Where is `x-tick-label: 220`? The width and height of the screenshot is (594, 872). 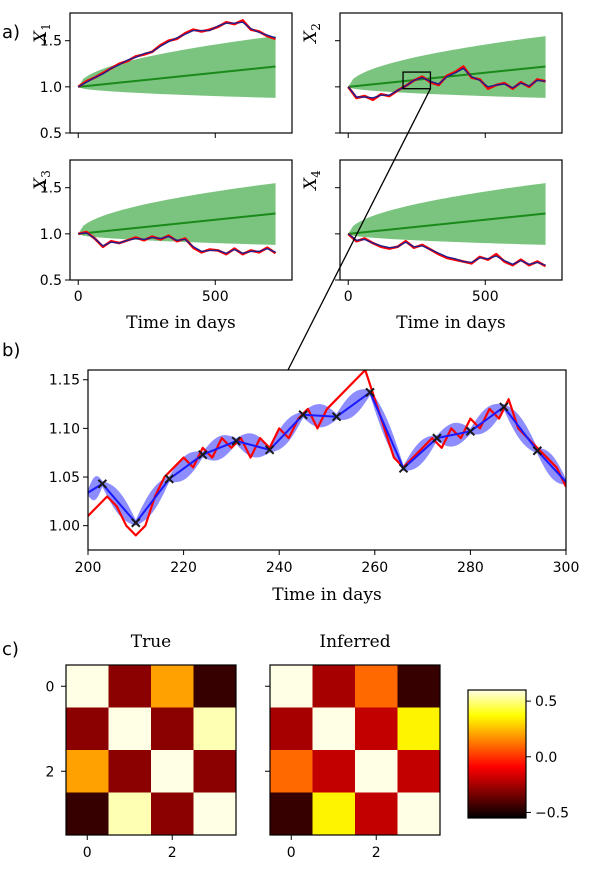
x-tick-label: 220 is located at coordinates (183, 568).